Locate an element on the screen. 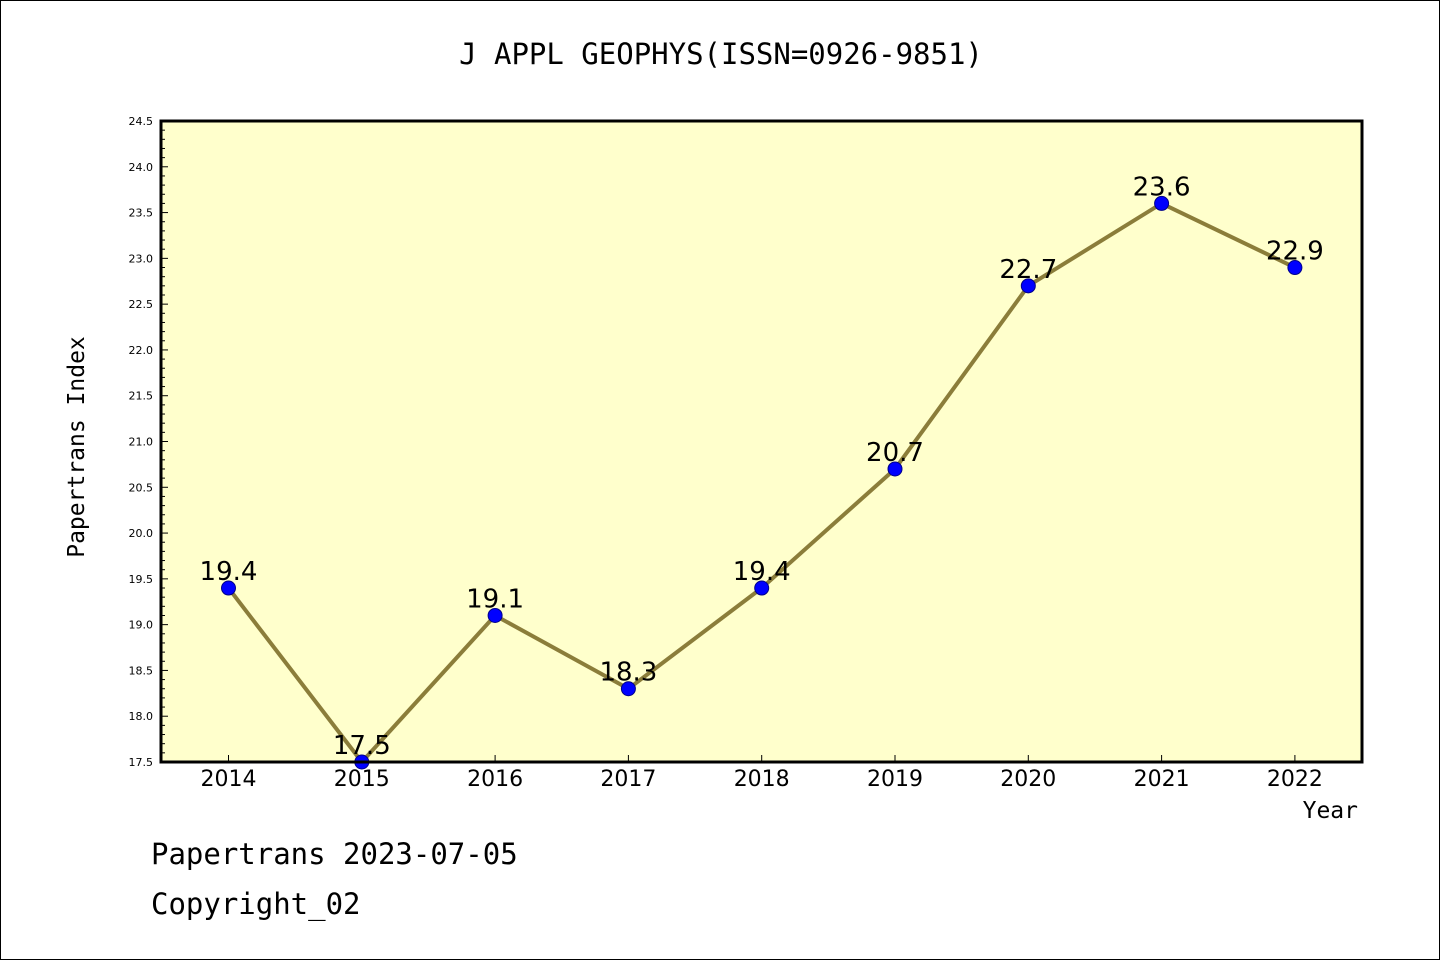 This screenshot has height=961, width=1440. y-tick-label: 19.0 is located at coordinates (141, 625).